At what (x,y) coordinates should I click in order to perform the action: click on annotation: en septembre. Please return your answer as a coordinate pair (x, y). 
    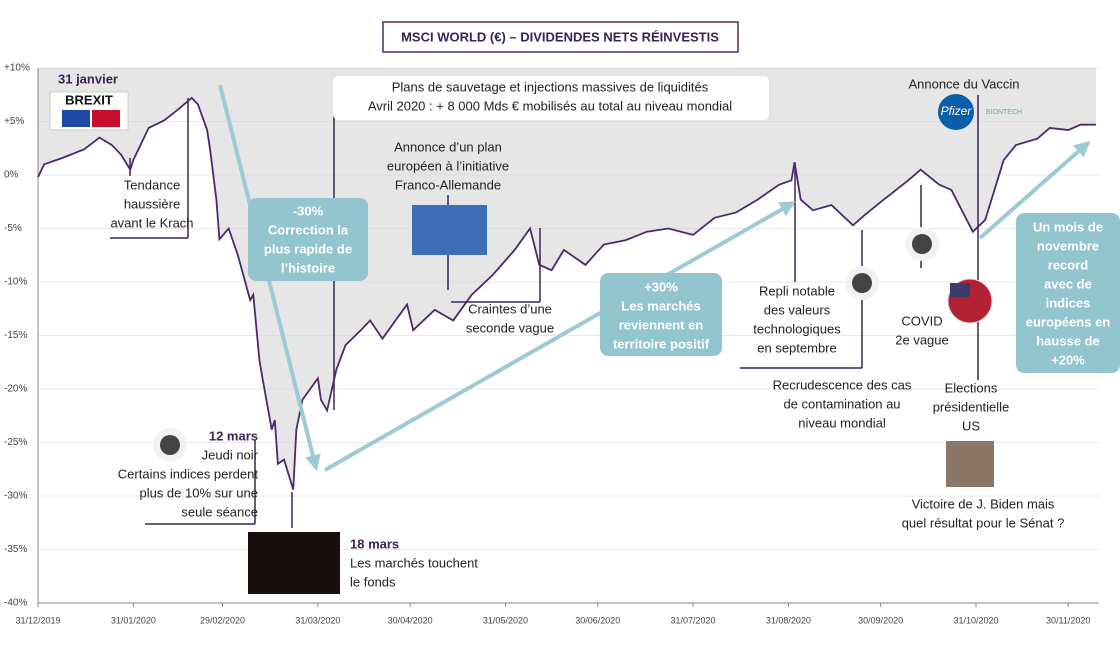
    Looking at the image, I should click on (797, 347).